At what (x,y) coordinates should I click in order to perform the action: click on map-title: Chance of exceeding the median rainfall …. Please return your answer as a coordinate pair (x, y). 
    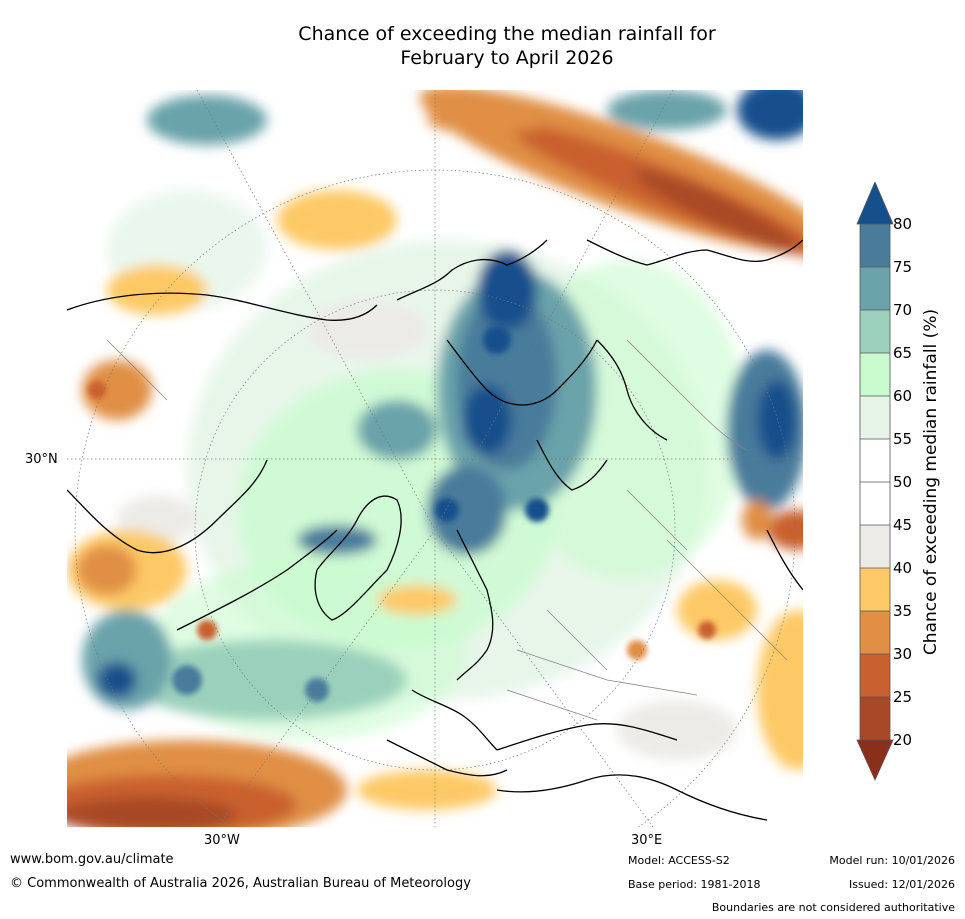
    Looking at the image, I should click on (482, 46).